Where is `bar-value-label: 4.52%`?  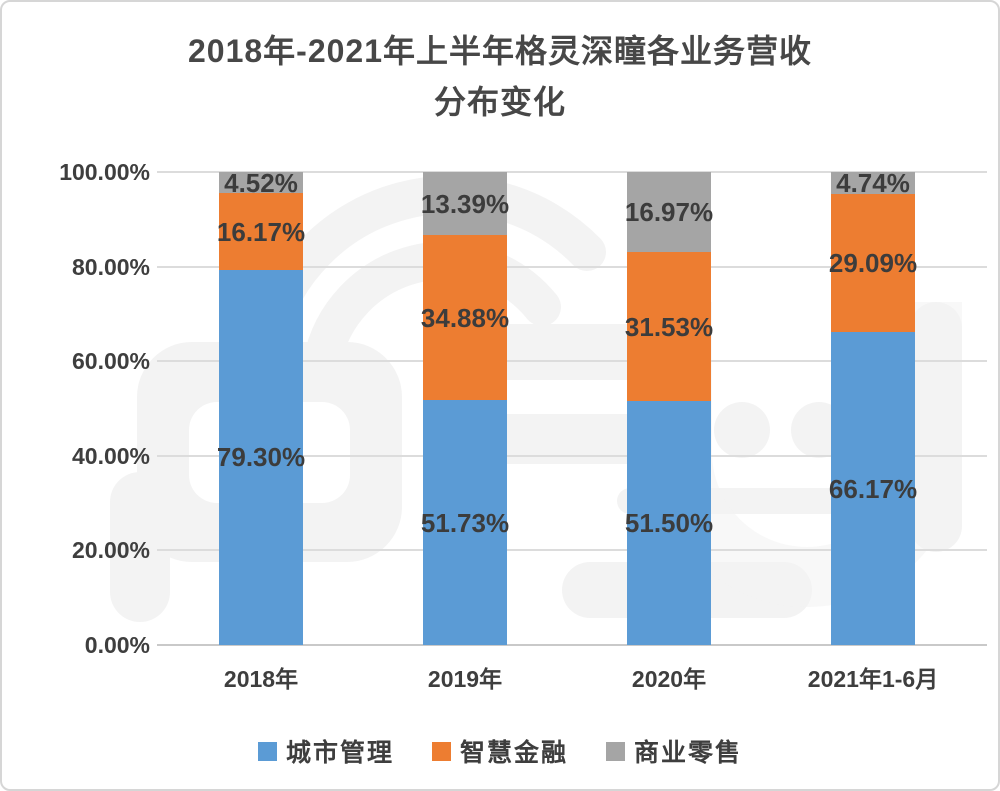
bar-value-label: 4.52% is located at coordinates (261, 182).